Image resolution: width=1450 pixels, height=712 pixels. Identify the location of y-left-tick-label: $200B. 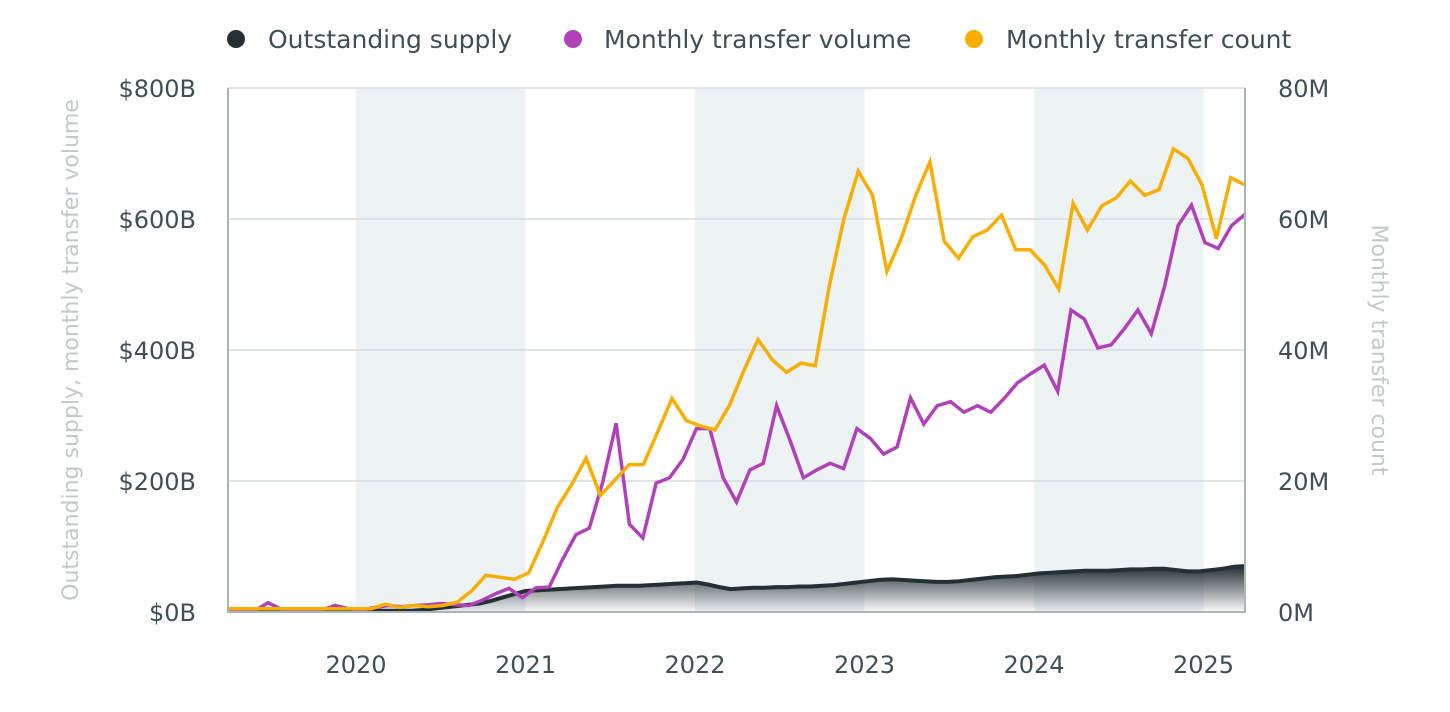
(157, 482).